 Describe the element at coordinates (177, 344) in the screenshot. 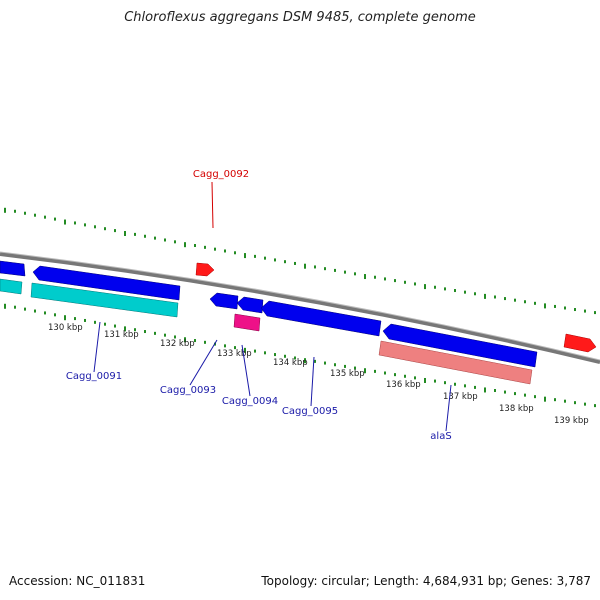

I see `kbp-tick-label: 132 kbp` at that location.